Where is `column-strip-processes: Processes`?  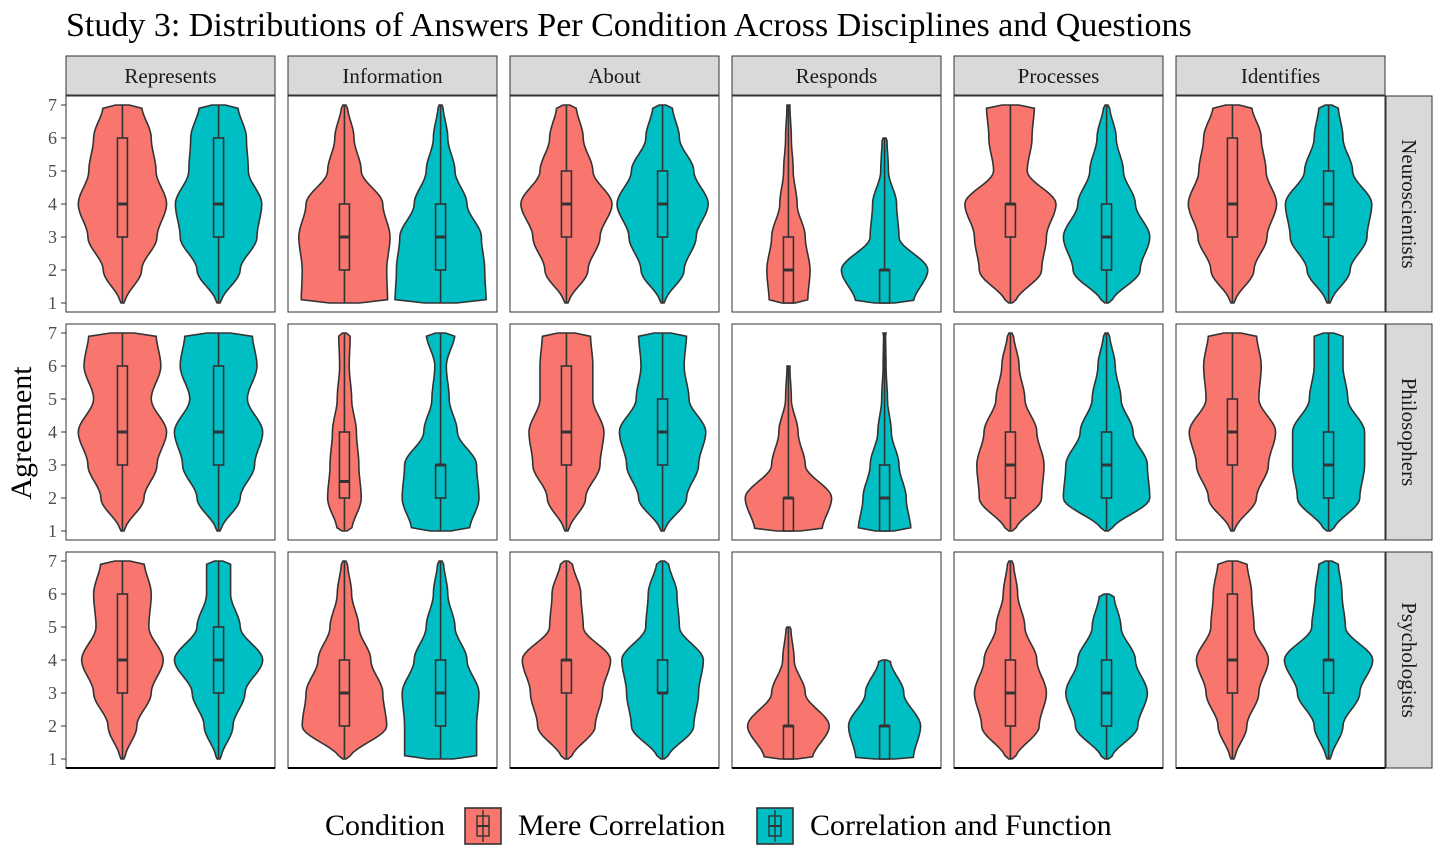 column-strip-processes: Processes is located at coordinates (1058, 75).